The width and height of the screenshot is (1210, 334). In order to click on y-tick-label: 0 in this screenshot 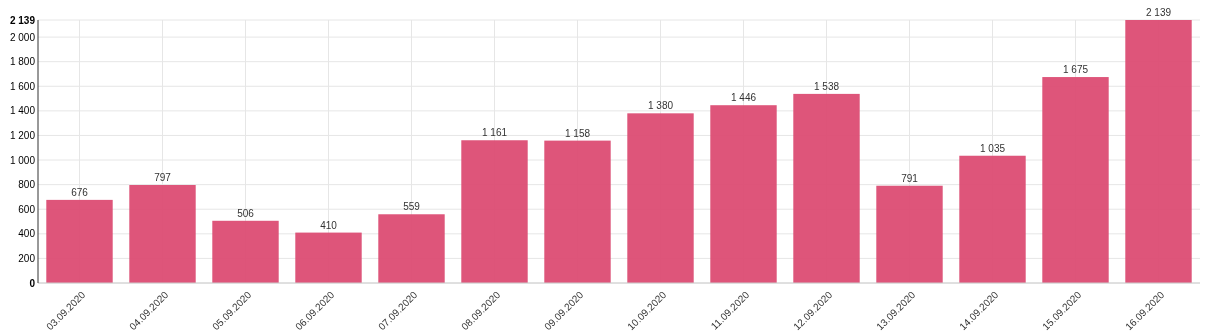, I will do `click(32, 283)`.